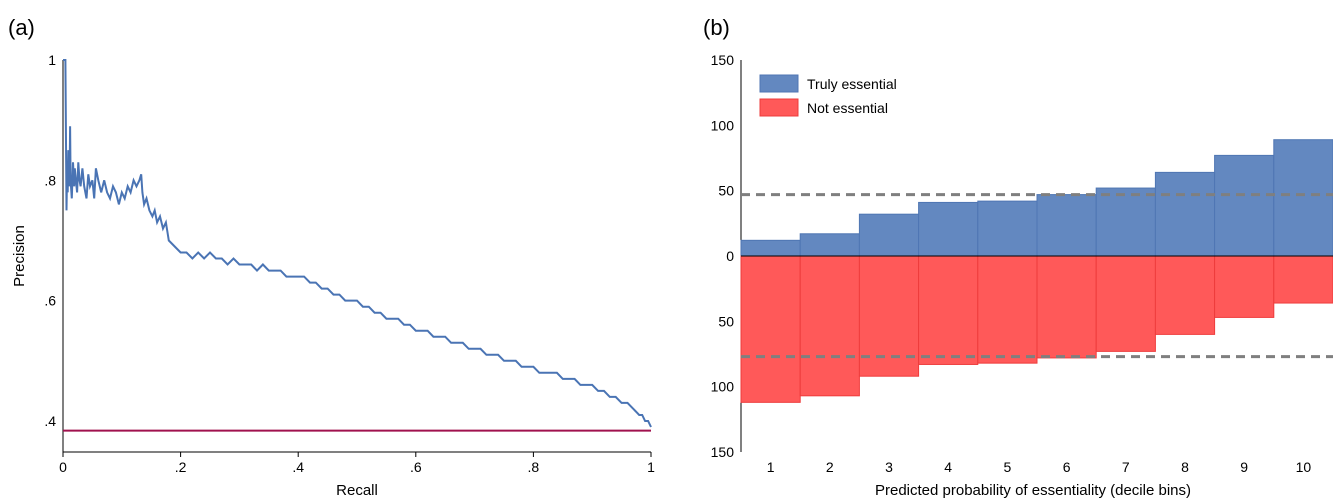  What do you see at coordinates (830, 467) in the screenshot?
I see `x-tick-label: 2` at bounding box center [830, 467].